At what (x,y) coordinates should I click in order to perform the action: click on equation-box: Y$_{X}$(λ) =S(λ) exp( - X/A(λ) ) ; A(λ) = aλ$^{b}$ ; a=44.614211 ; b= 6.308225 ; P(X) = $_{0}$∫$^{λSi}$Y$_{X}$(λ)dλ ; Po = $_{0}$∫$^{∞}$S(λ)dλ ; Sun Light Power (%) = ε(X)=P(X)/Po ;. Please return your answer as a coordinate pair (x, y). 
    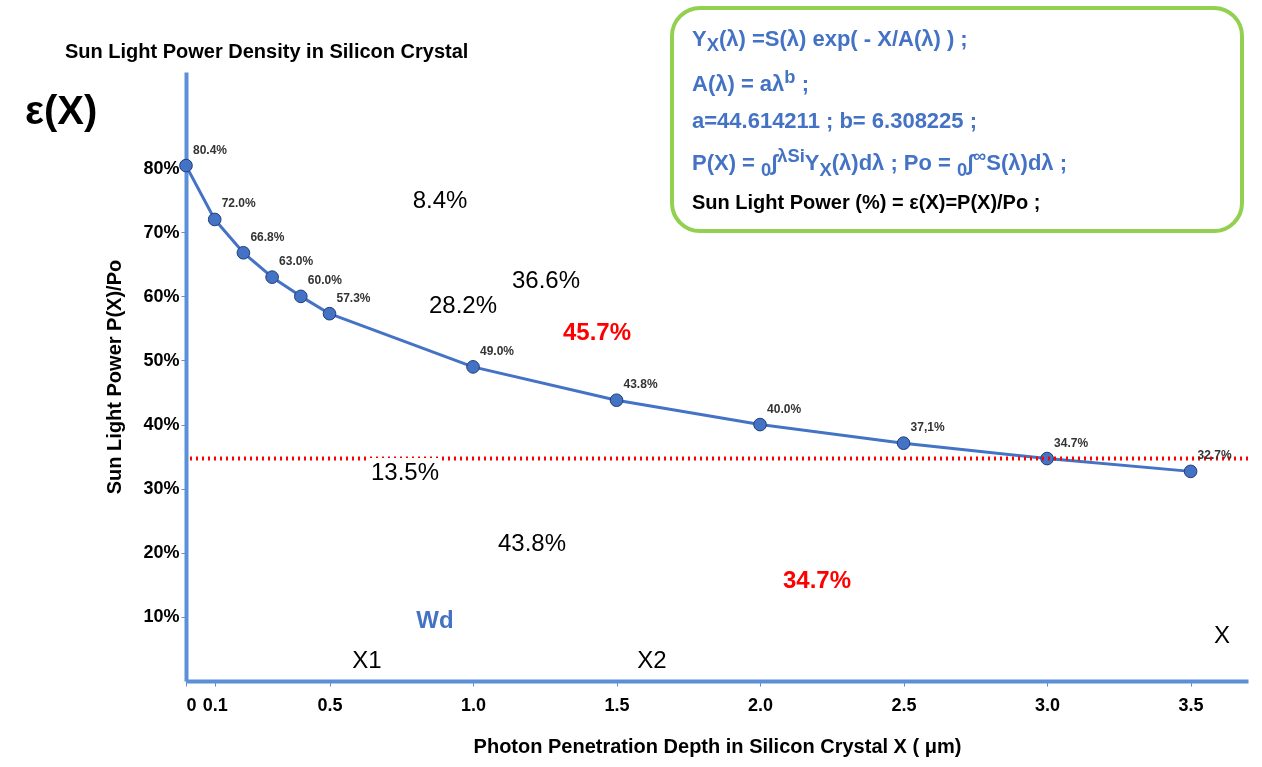
    Looking at the image, I should click on (957, 119).